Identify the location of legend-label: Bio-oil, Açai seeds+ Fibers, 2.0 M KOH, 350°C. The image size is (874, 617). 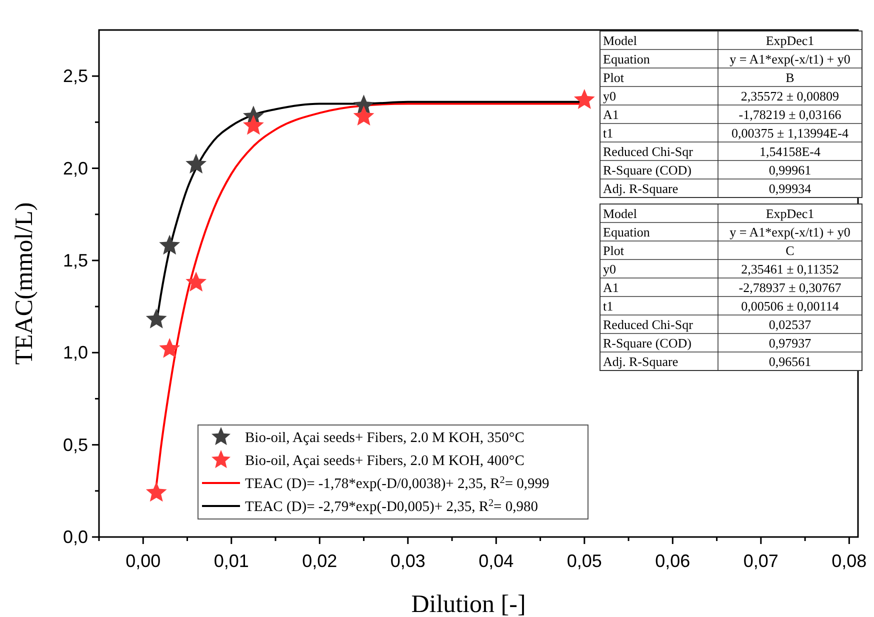
(384, 438).